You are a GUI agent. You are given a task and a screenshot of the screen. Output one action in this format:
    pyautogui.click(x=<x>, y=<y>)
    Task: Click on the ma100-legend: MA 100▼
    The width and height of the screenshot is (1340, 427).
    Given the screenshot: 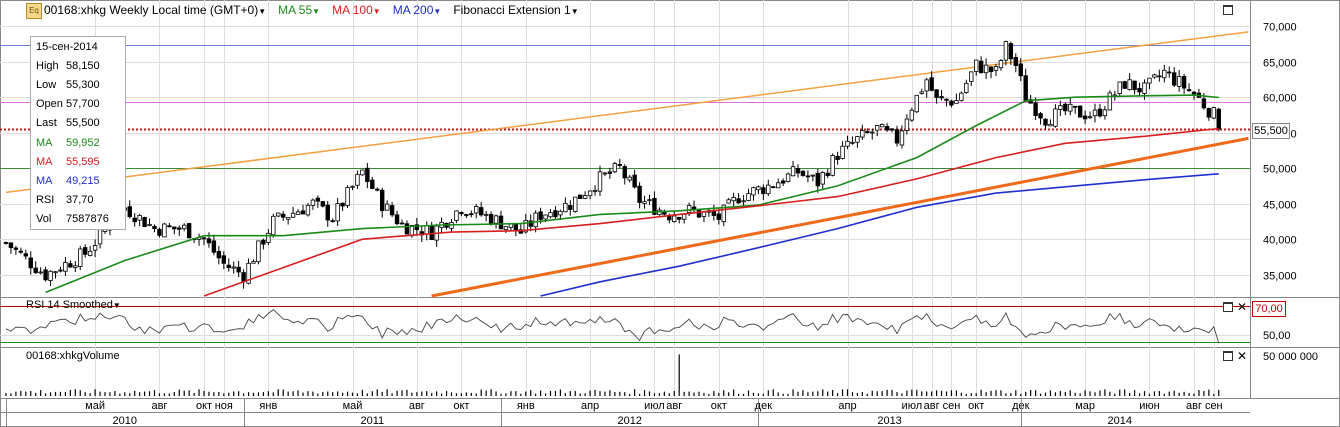 What is the action you would take?
    pyautogui.click(x=356, y=10)
    